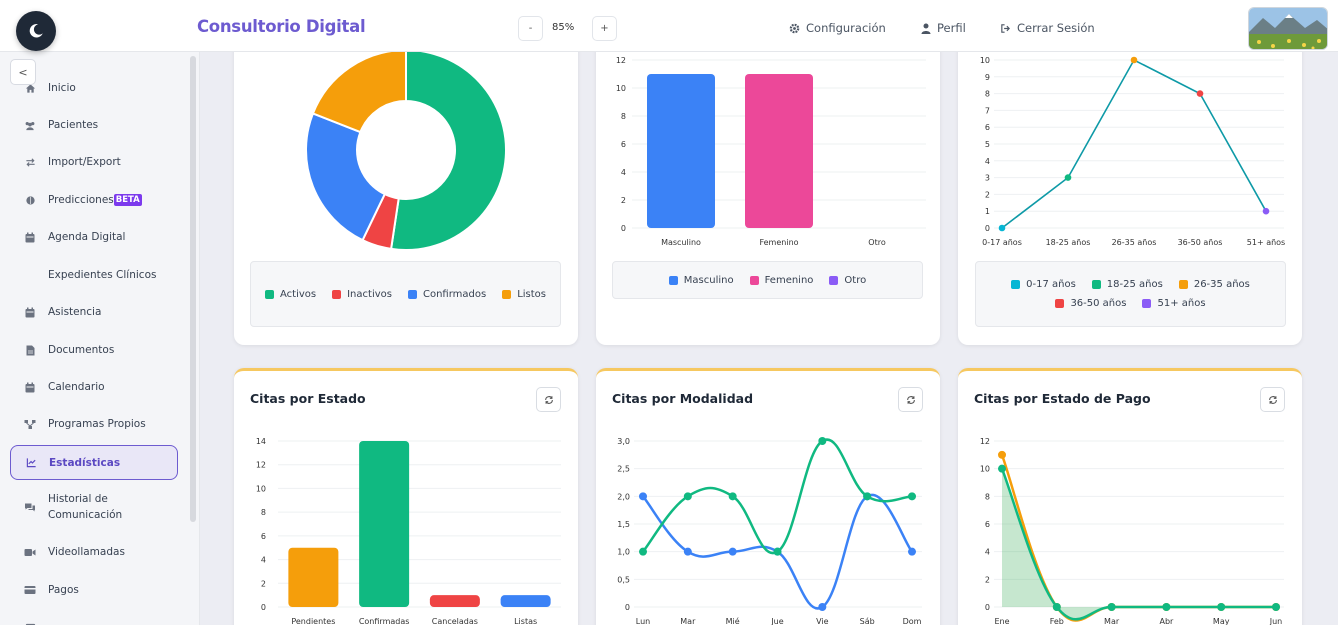 This screenshot has width=1338, height=625. I want to click on x-tick-label: Femenino, so click(778, 242).